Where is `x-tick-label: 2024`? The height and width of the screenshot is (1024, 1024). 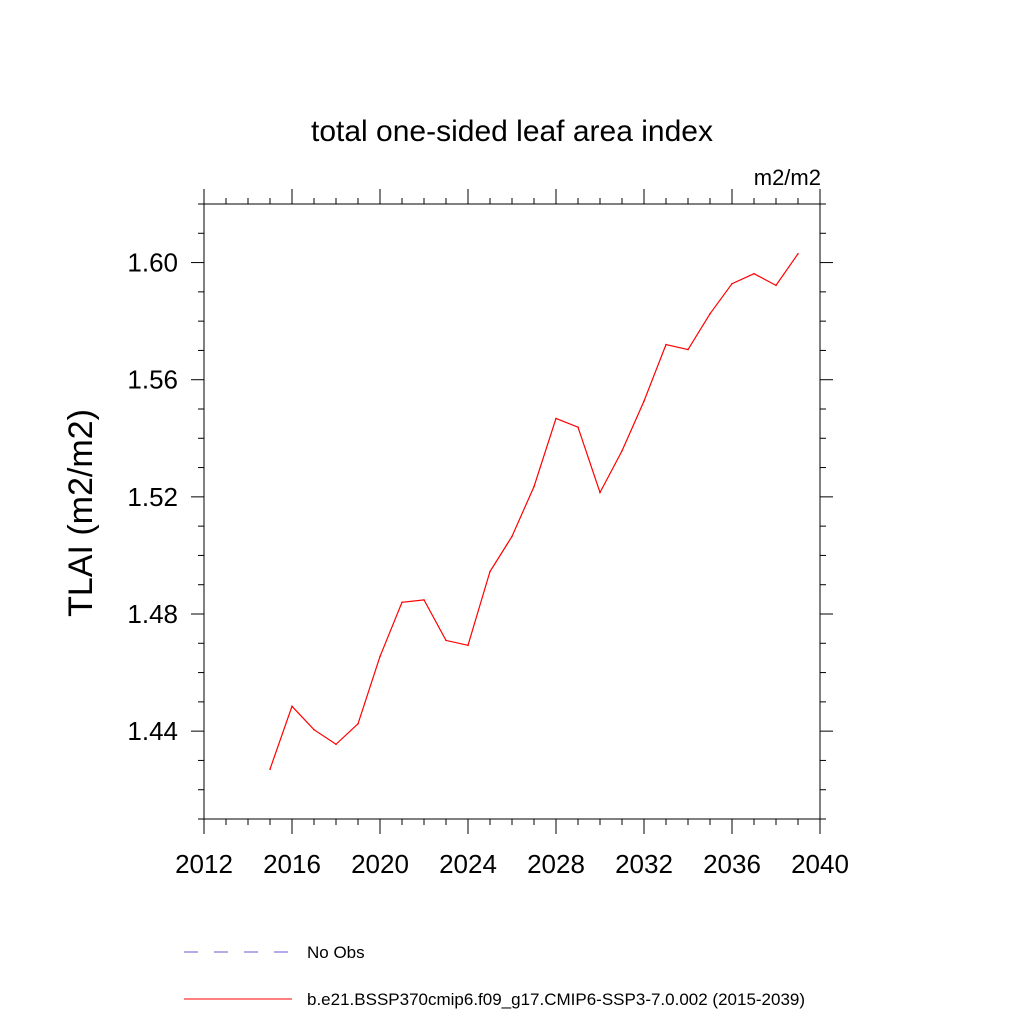 x-tick-label: 2024 is located at coordinates (468, 864).